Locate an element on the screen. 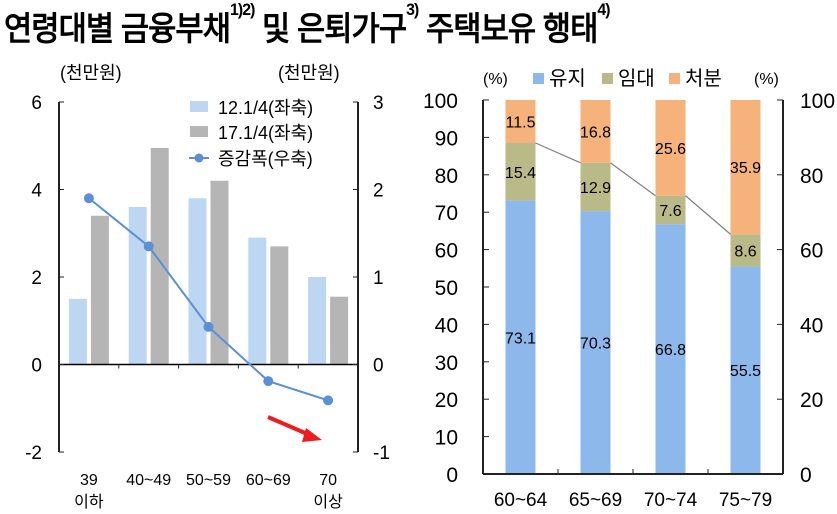  x-tick-label: 39 이하 is located at coordinates (89, 491).